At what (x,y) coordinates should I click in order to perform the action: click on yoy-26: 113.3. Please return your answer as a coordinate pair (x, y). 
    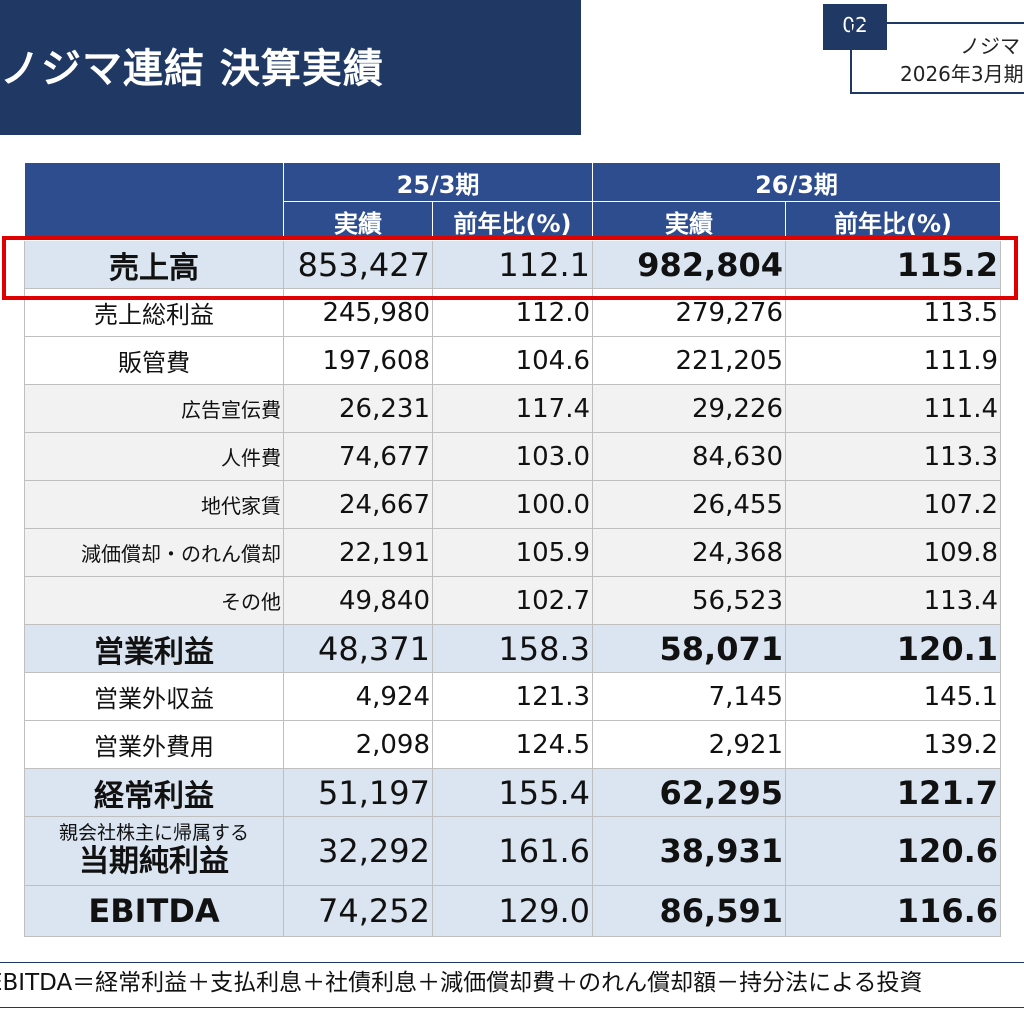
    Looking at the image, I should click on (893, 456).